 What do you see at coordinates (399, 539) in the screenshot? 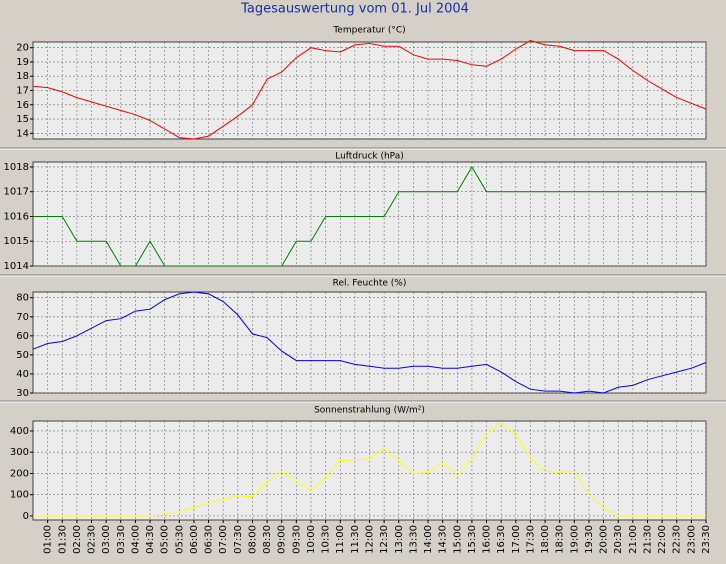
I see `x-tick-label: 13:00` at bounding box center [399, 539].